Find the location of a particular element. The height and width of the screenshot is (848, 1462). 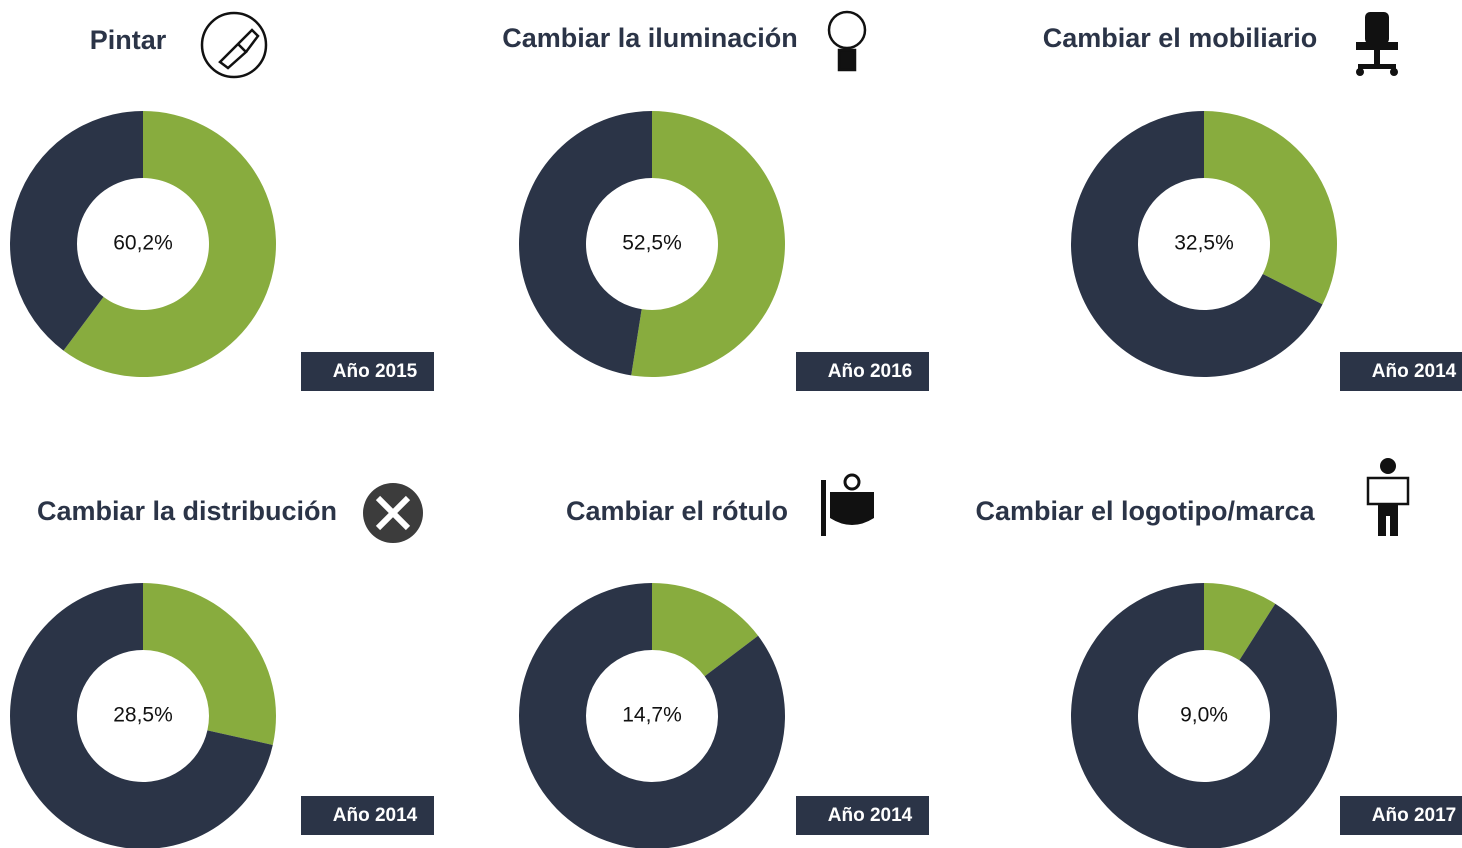

icon-person is located at coordinates (1388, 497).